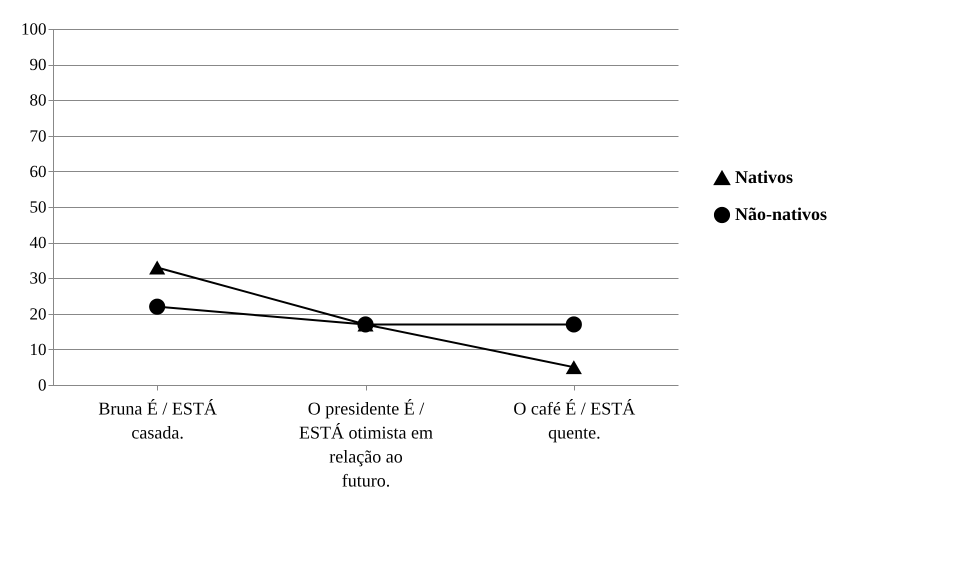 The width and height of the screenshot is (963, 568). I want to click on y-tick-label: 0, so click(42, 385).